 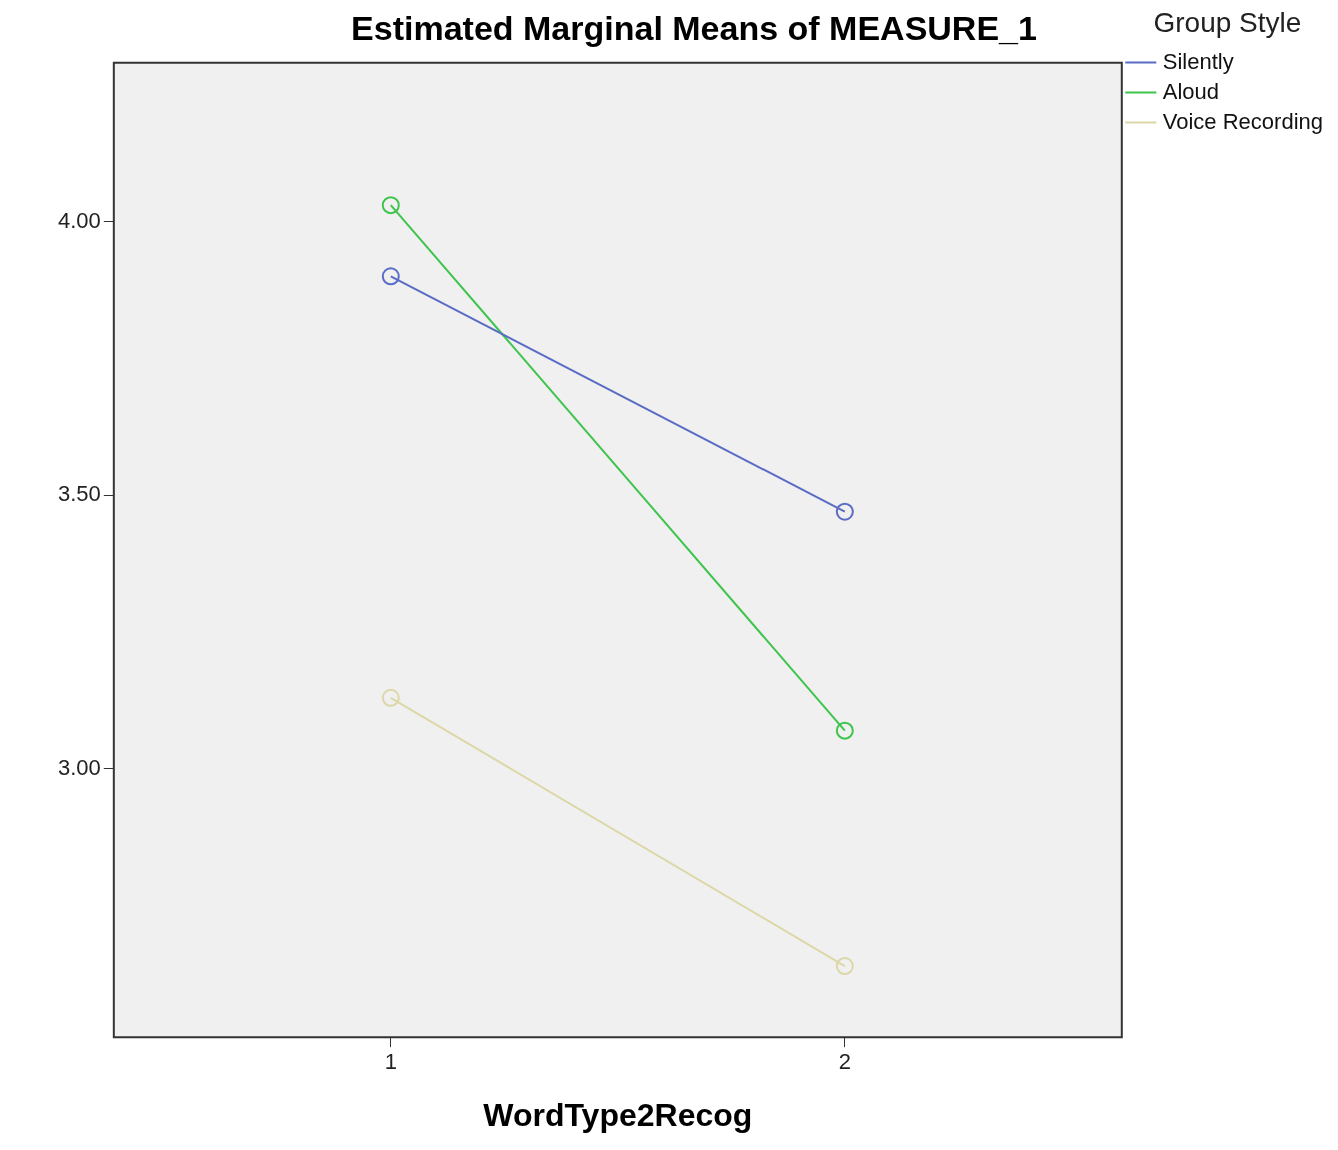 What do you see at coordinates (390, 1062) in the screenshot?
I see `x-tick-label: 1` at bounding box center [390, 1062].